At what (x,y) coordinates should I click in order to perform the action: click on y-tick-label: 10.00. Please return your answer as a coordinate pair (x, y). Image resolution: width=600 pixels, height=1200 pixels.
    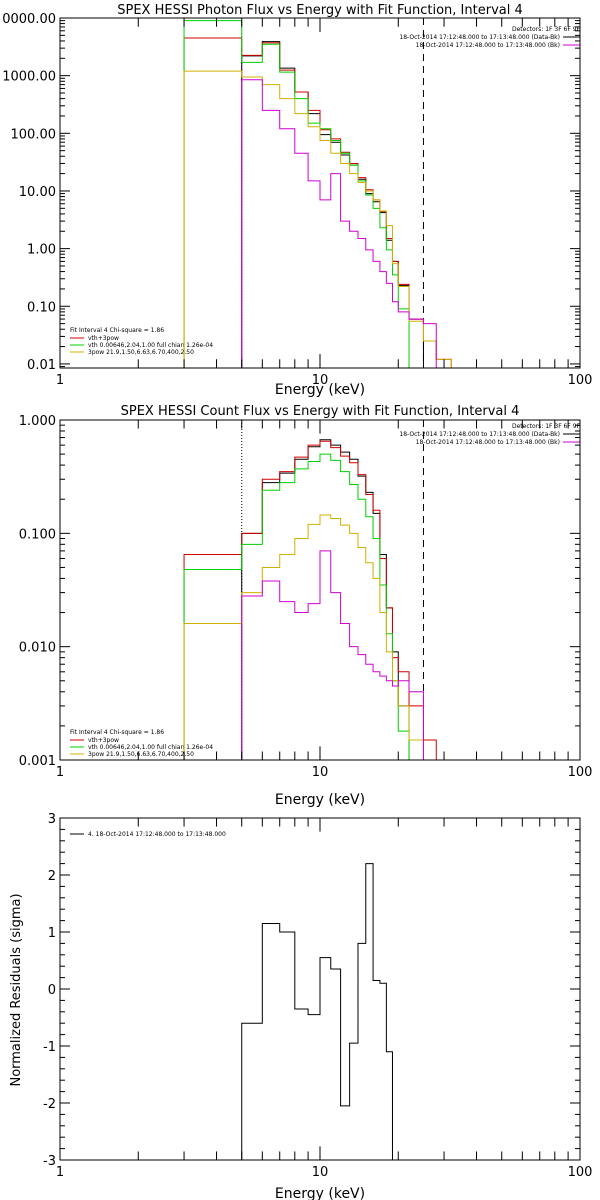
    Looking at the image, I should click on (37, 192).